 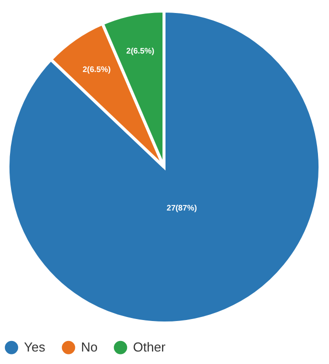 I want to click on legend-label: Other, so click(x=149, y=347).